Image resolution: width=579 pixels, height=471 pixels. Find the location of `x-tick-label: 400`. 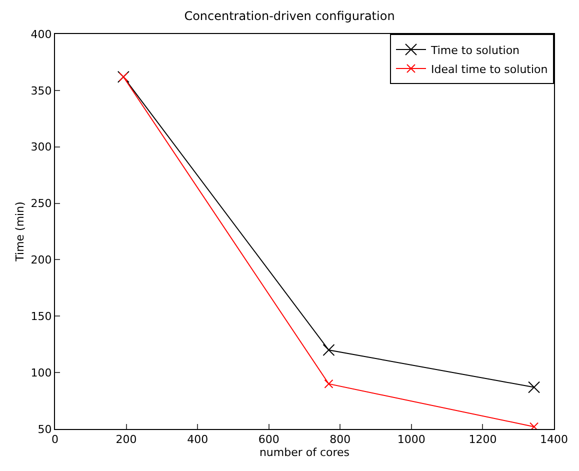

x-tick-label: 400 is located at coordinates (197, 439).